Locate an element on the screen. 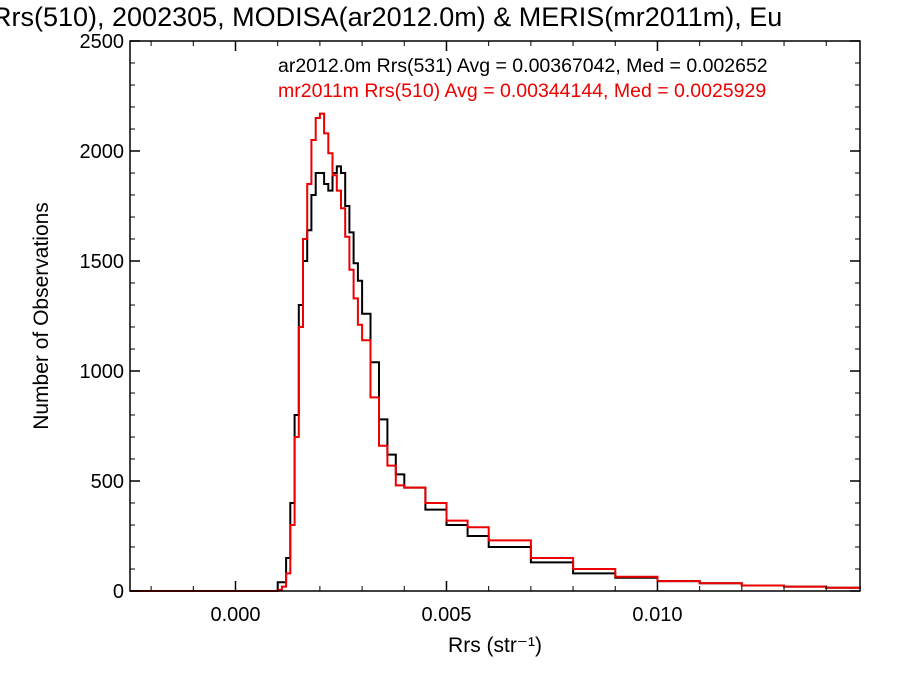 The image size is (900, 675). y-tick-label: 2500 is located at coordinates (102, 42).